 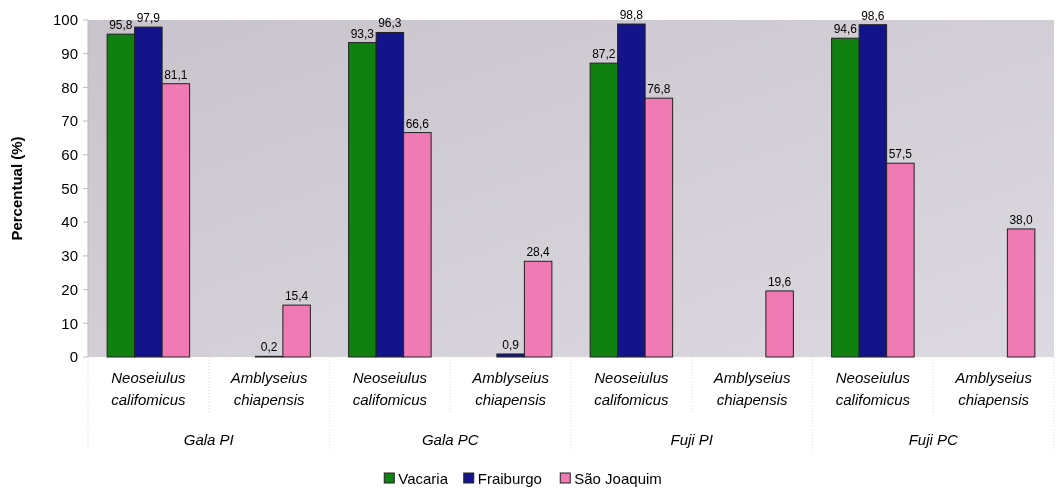 What do you see at coordinates (450, 439) in the screenshot?
I see `text: Gala PC` at bounding box center [450, 439].